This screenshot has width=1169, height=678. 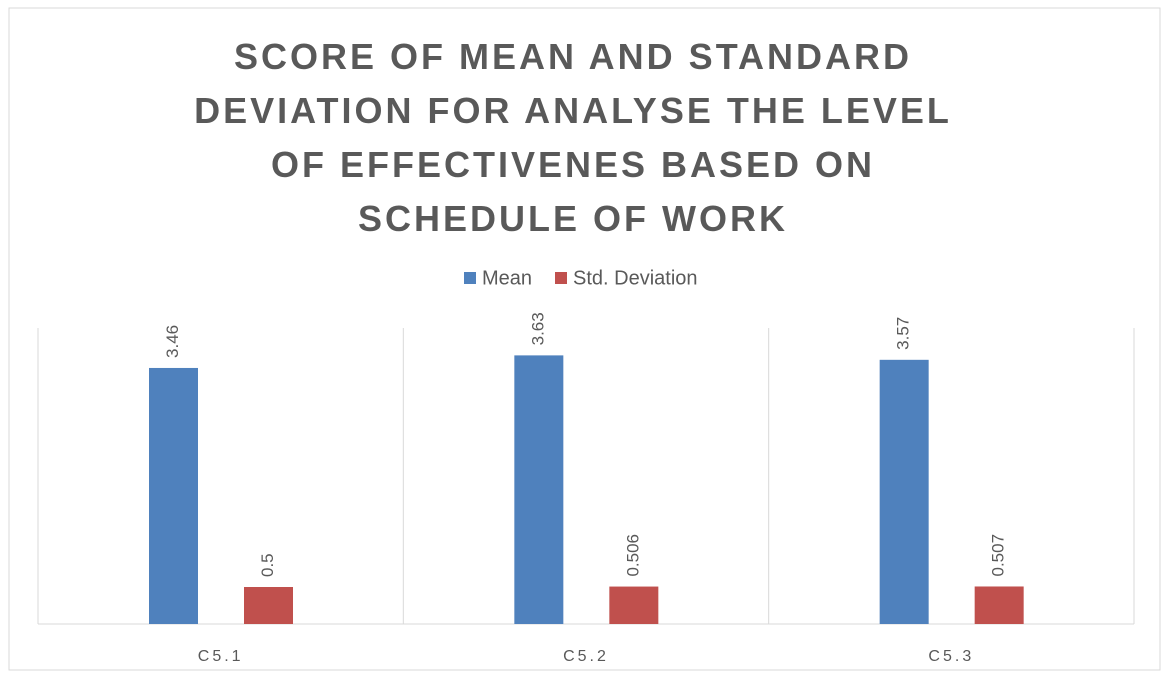 What do you see at coordinates (586, 656) in the screenshot?
I see `x-tick-label: C5.2` at bounding box center [586, 656].